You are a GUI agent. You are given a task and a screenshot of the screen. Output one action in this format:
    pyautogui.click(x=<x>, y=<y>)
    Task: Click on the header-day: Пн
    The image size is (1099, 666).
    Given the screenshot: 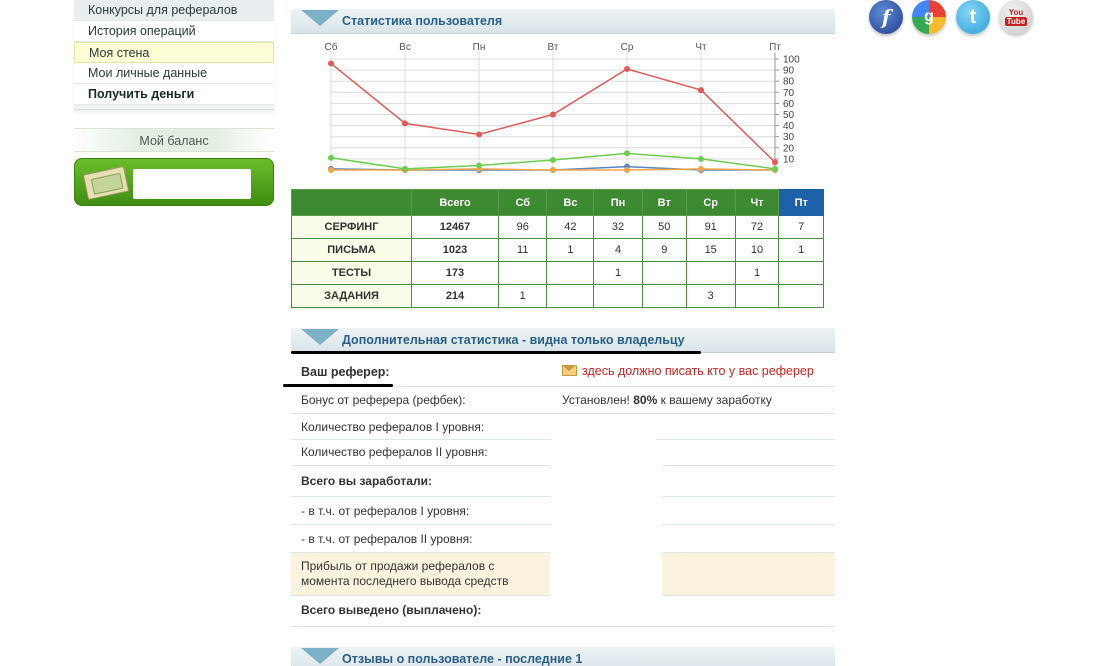 What is the action you would take?
    pyautogui.click(x=618, y=202)
    